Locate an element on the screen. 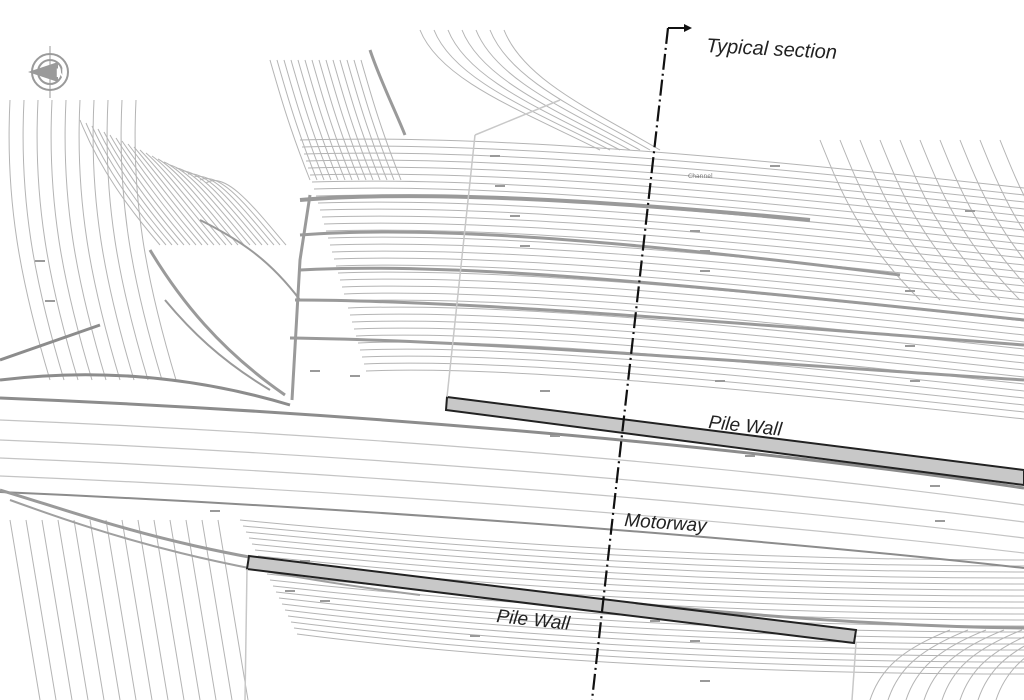  typical-section-label: Typical section is located at coordinates (772, 49).